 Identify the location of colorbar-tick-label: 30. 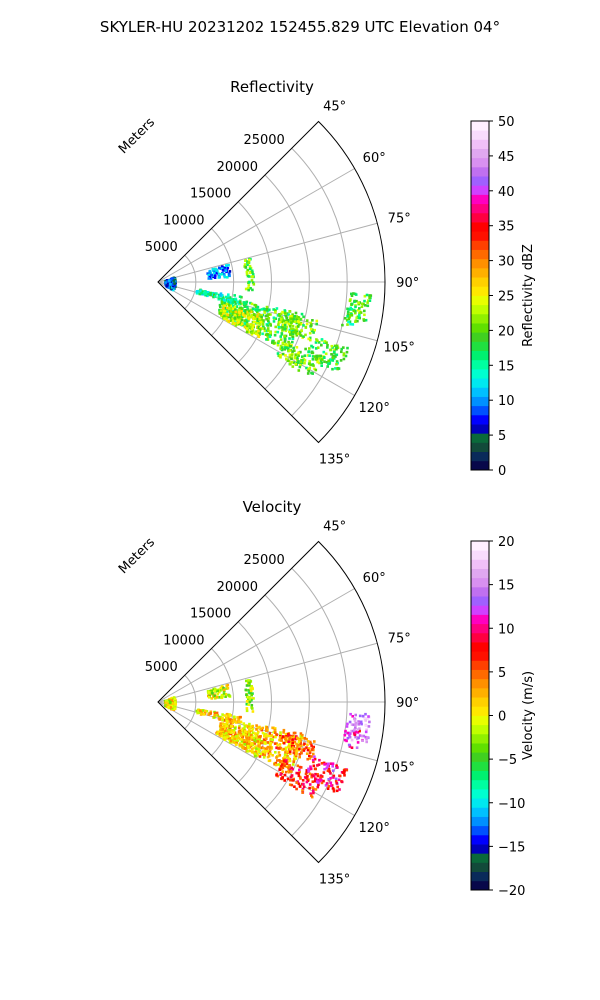
(506, 262).